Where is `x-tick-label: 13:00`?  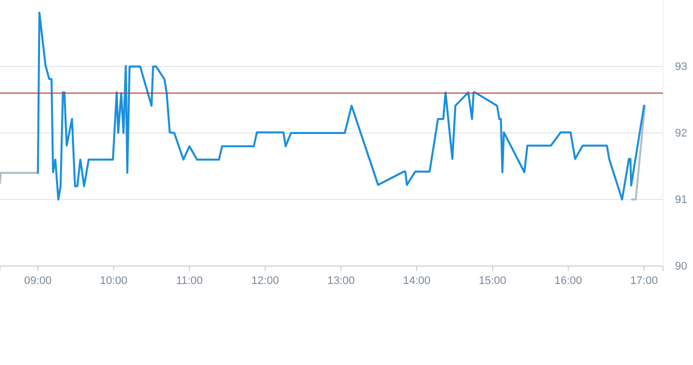
x-tick-label: 13:00 is located at coordinates (341, 280).